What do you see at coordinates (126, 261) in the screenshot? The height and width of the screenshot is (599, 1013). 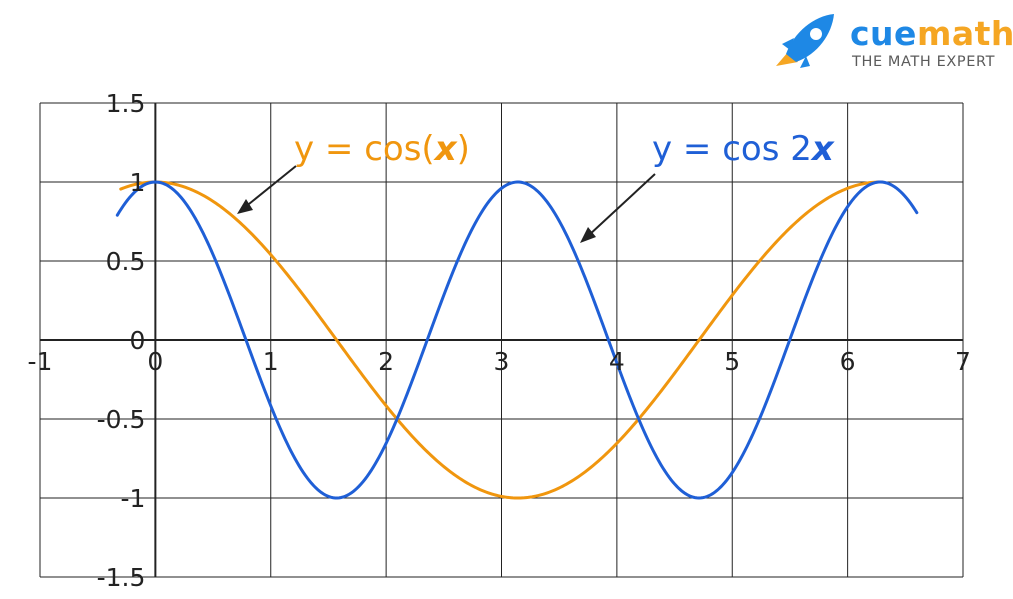 I see `y-tick-label: 0.5` at bounding box center [126, 261].